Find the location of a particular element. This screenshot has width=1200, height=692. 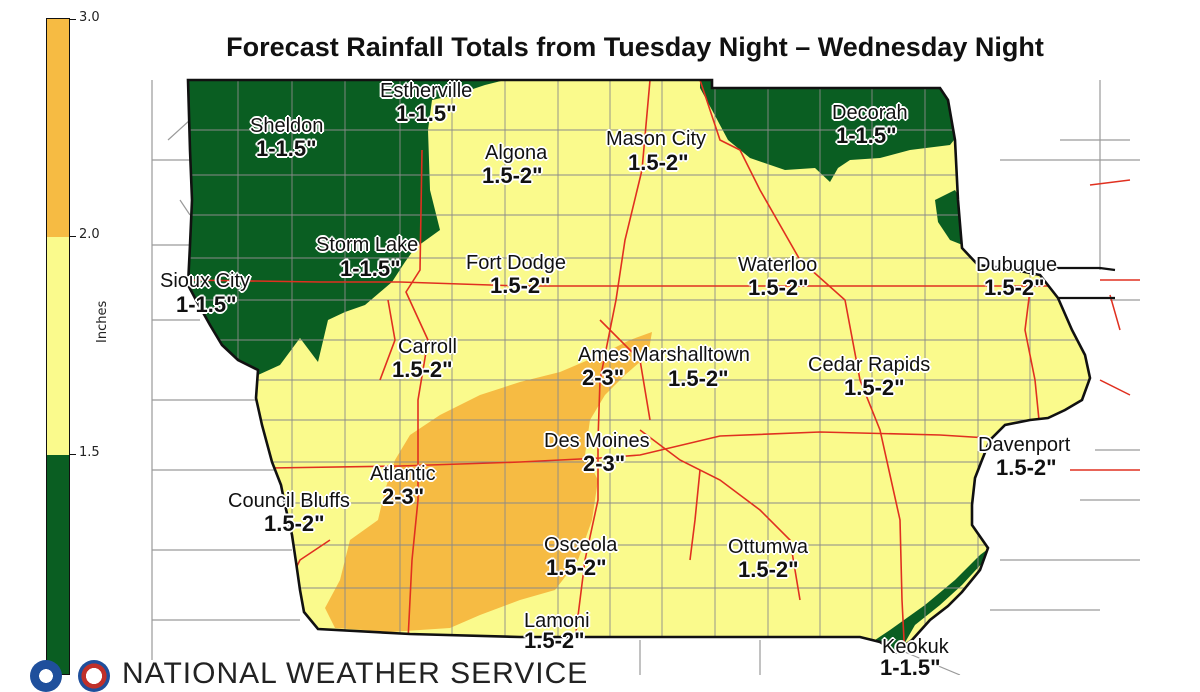

agency-name: NATIONAL WEATHER SERVICE is located at coordinates (355, 673).